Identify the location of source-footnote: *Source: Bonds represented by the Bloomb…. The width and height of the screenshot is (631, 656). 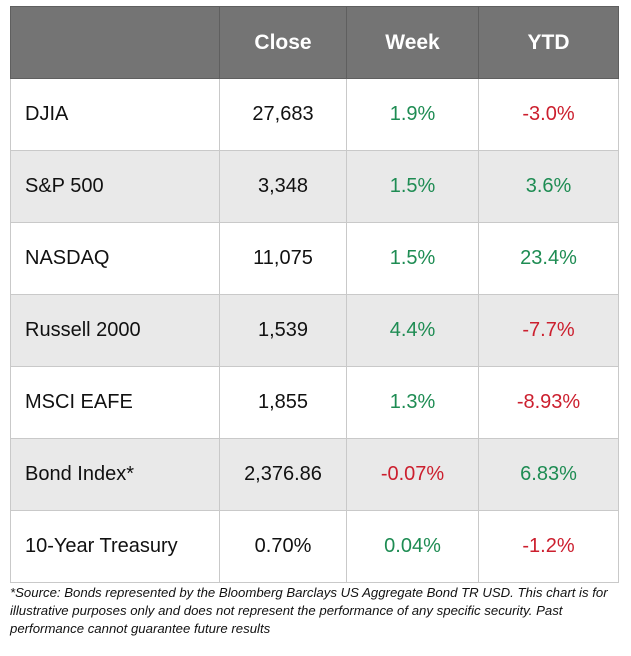
(309, 610).